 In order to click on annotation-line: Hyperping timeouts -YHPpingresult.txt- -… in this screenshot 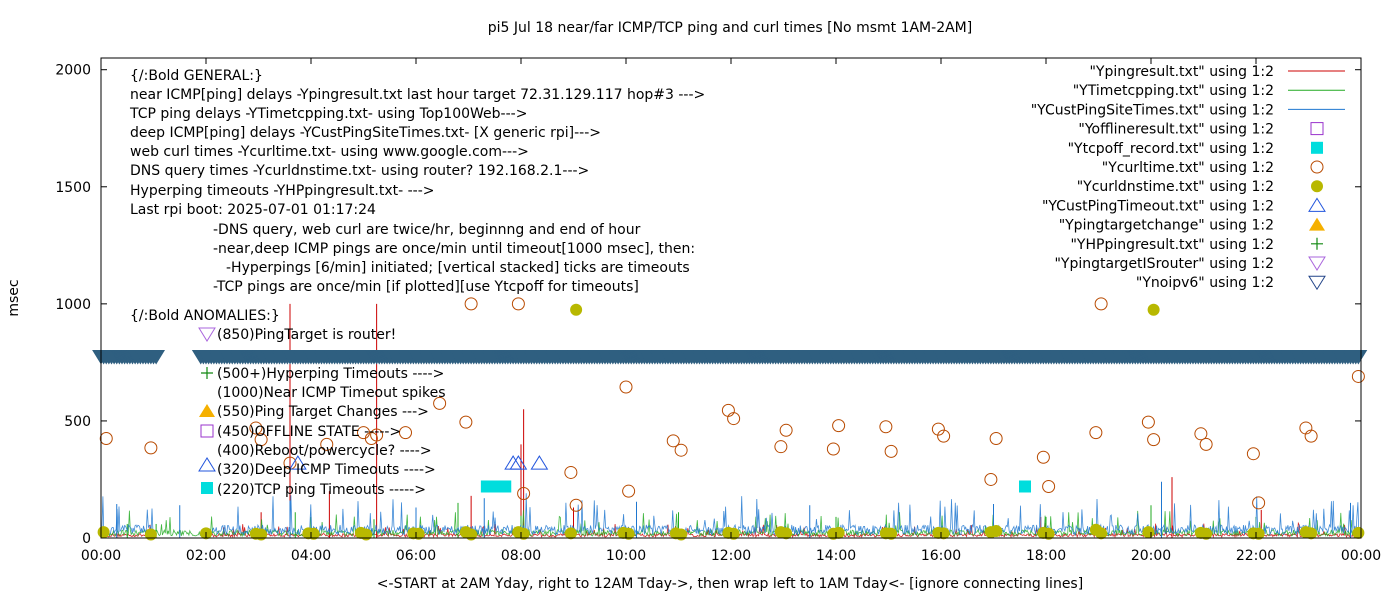, I will do `click(282, 191)`.